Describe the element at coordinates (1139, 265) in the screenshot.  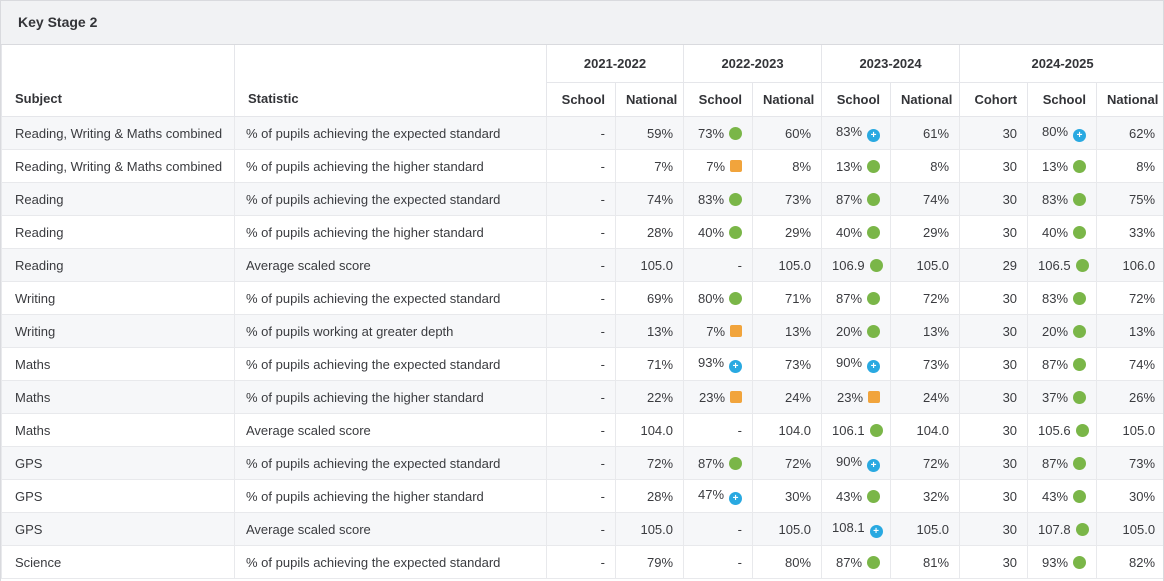
I see `cell-value: 106.0` at that location.